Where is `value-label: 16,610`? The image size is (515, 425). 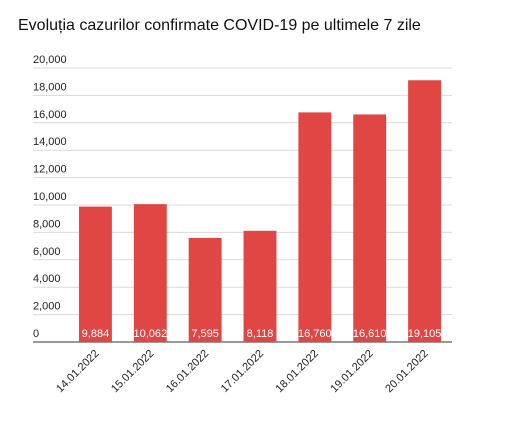
value-label: 16,610 is located at coordinates (370, 334).